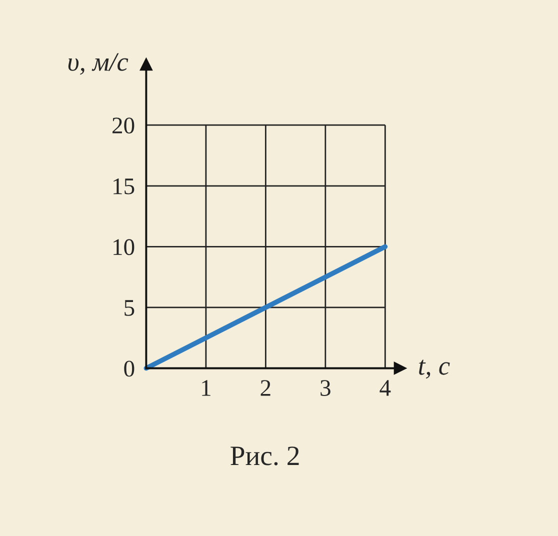 Image resolution: width=558 pixels, height=536 pixels. What do you see at coordinates (123, 126) in the screenshot?
I see `y-tick-label: 20` at bounding box center [123, 126].